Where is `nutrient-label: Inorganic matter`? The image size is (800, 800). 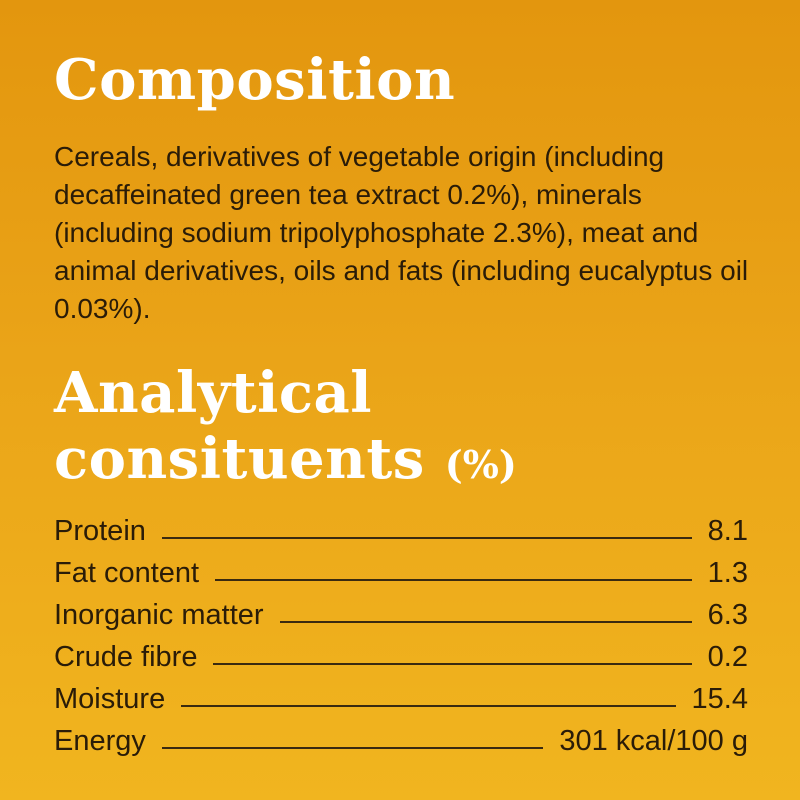
nutrient-label: Inorganic matter is located at coordinates (159, 615).